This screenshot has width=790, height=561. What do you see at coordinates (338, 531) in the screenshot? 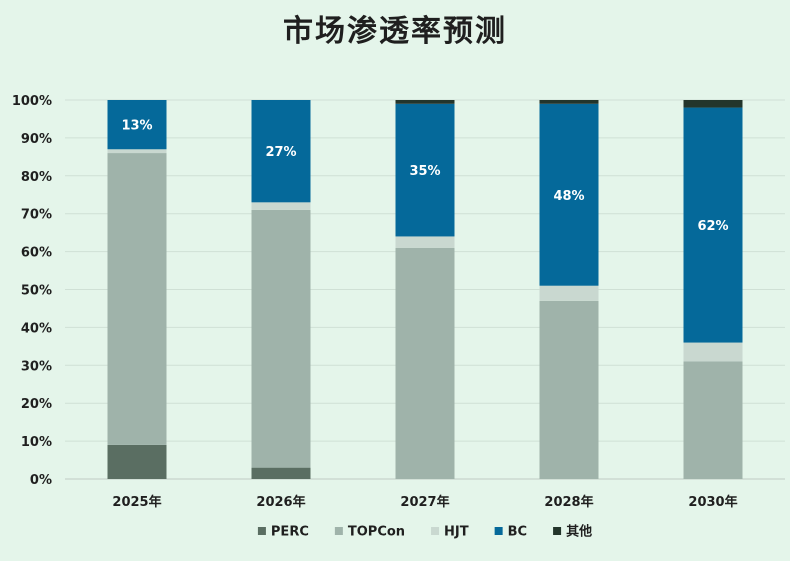
I see `legend-swatch-TOPCon` at bounding box center [338, 531].